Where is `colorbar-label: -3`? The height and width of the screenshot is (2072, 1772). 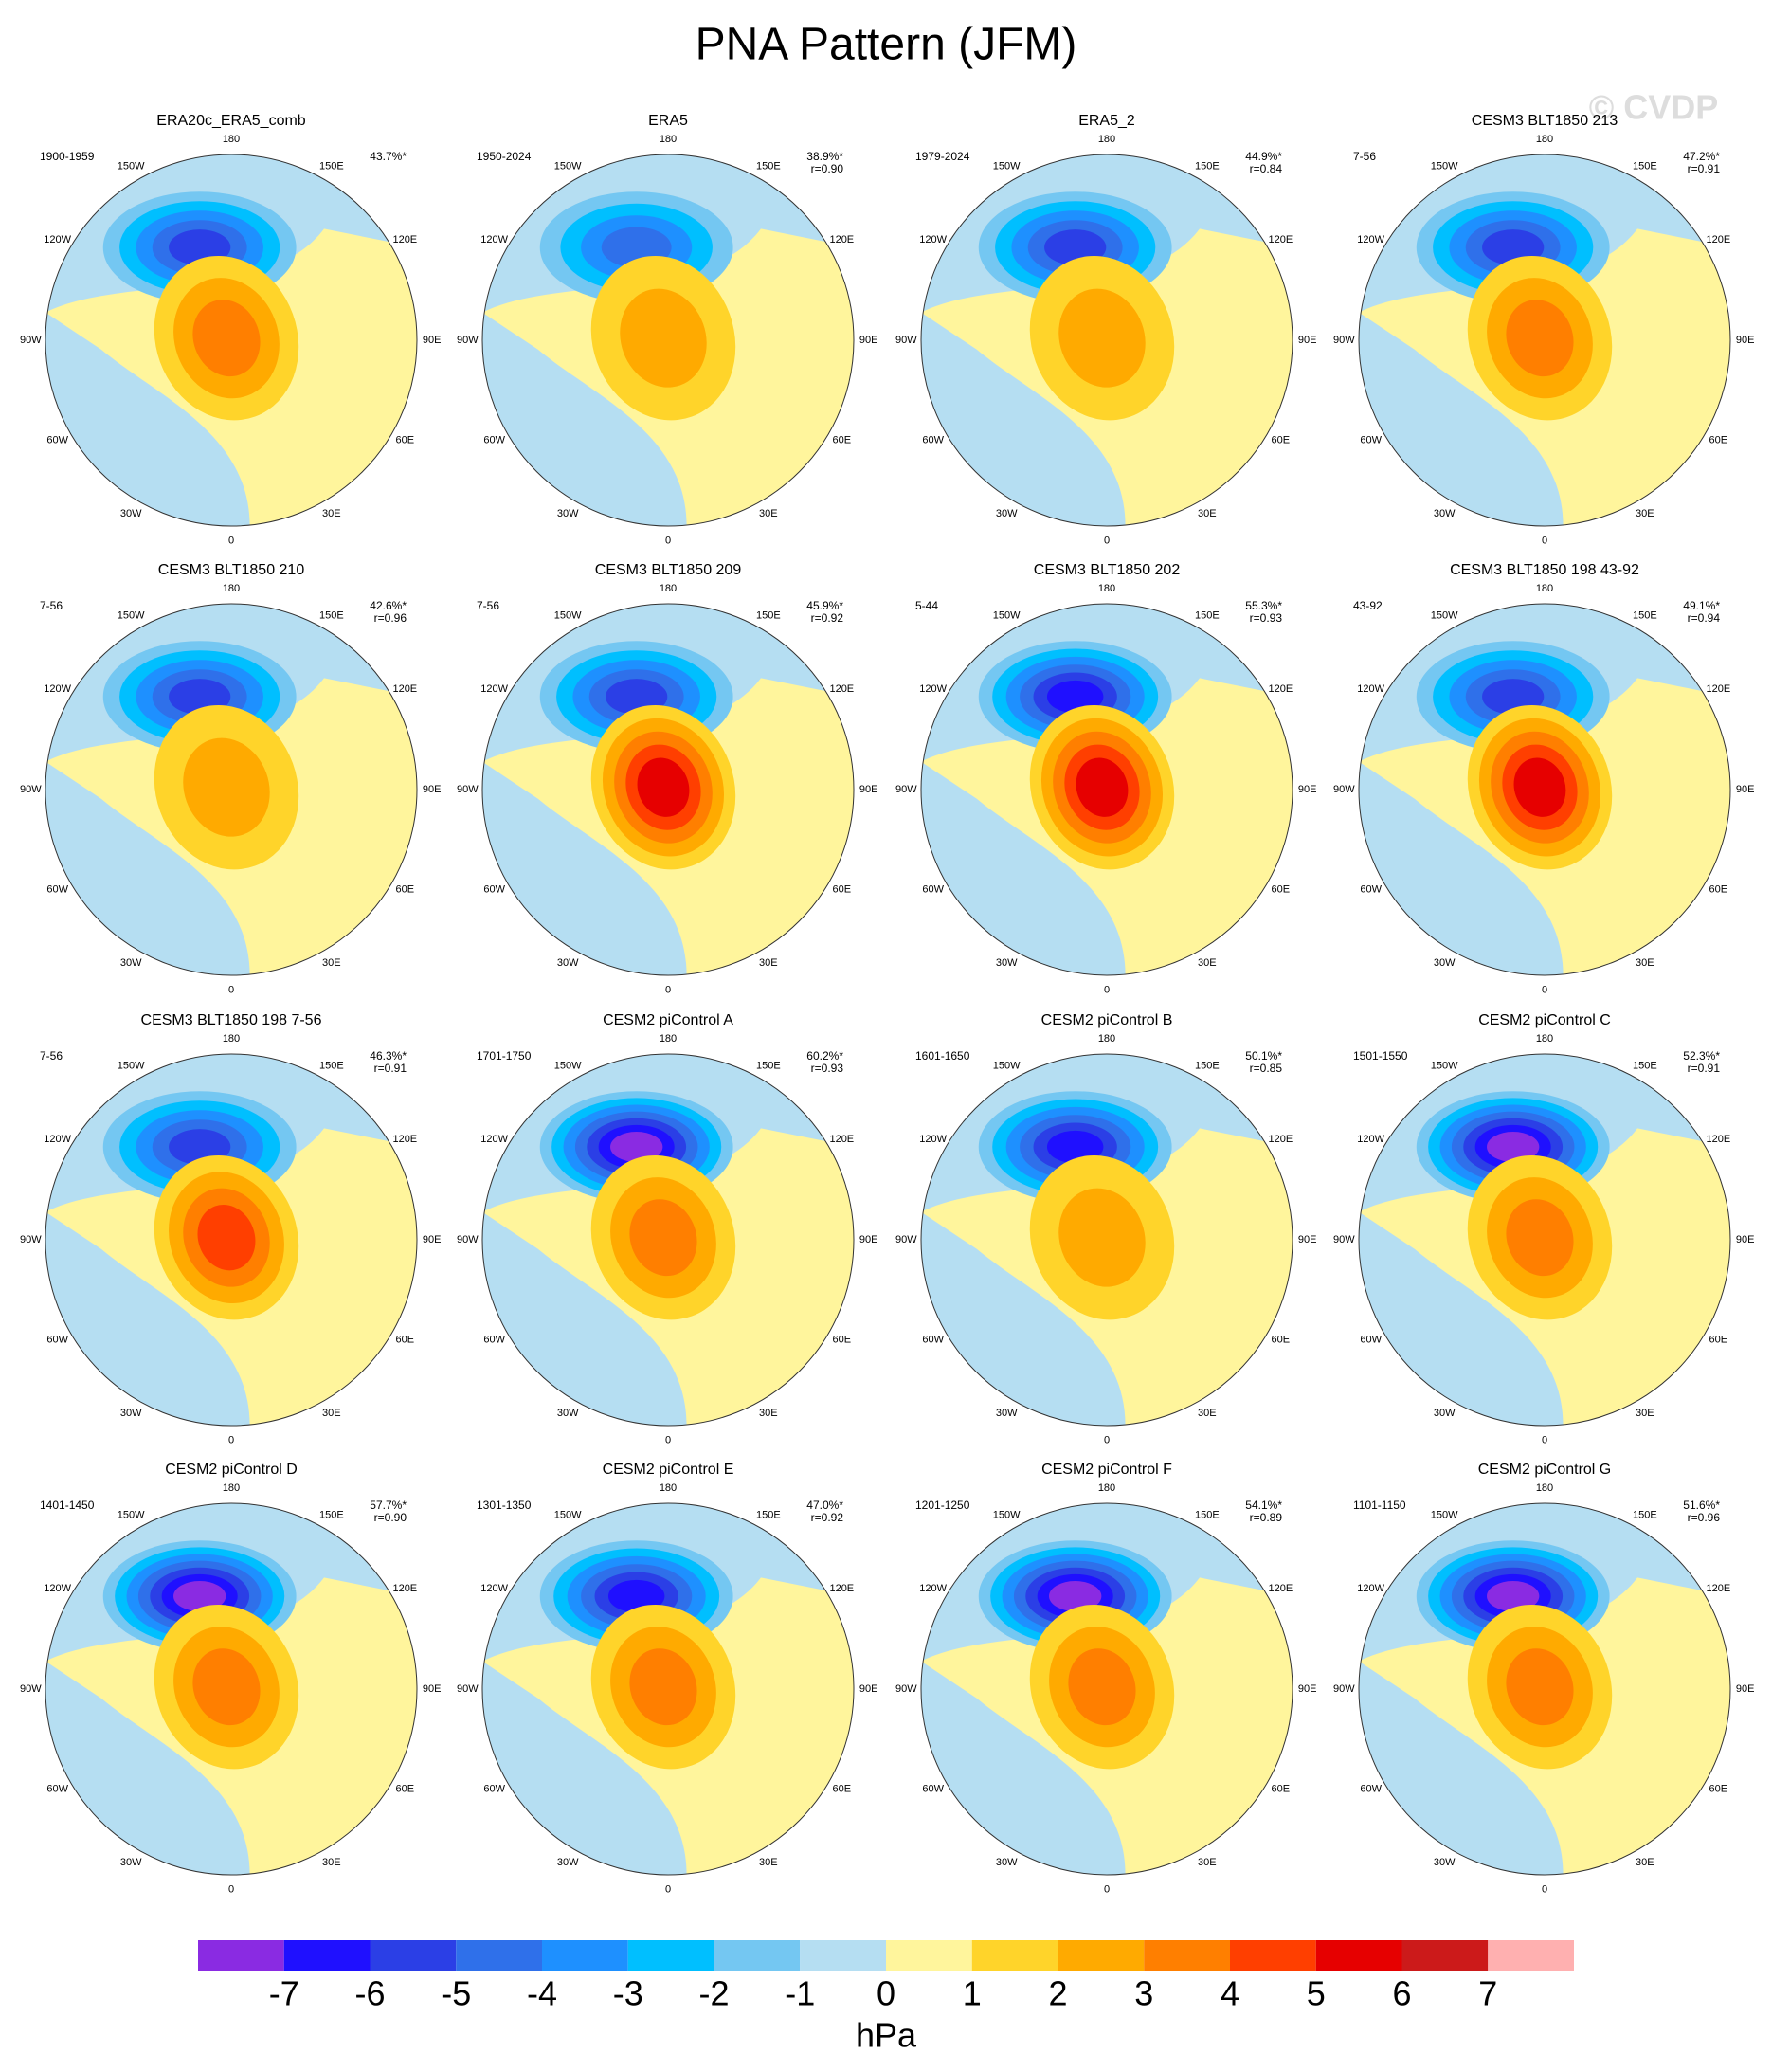 colorbar-label: -3 is located at coordinates (628, 1993).